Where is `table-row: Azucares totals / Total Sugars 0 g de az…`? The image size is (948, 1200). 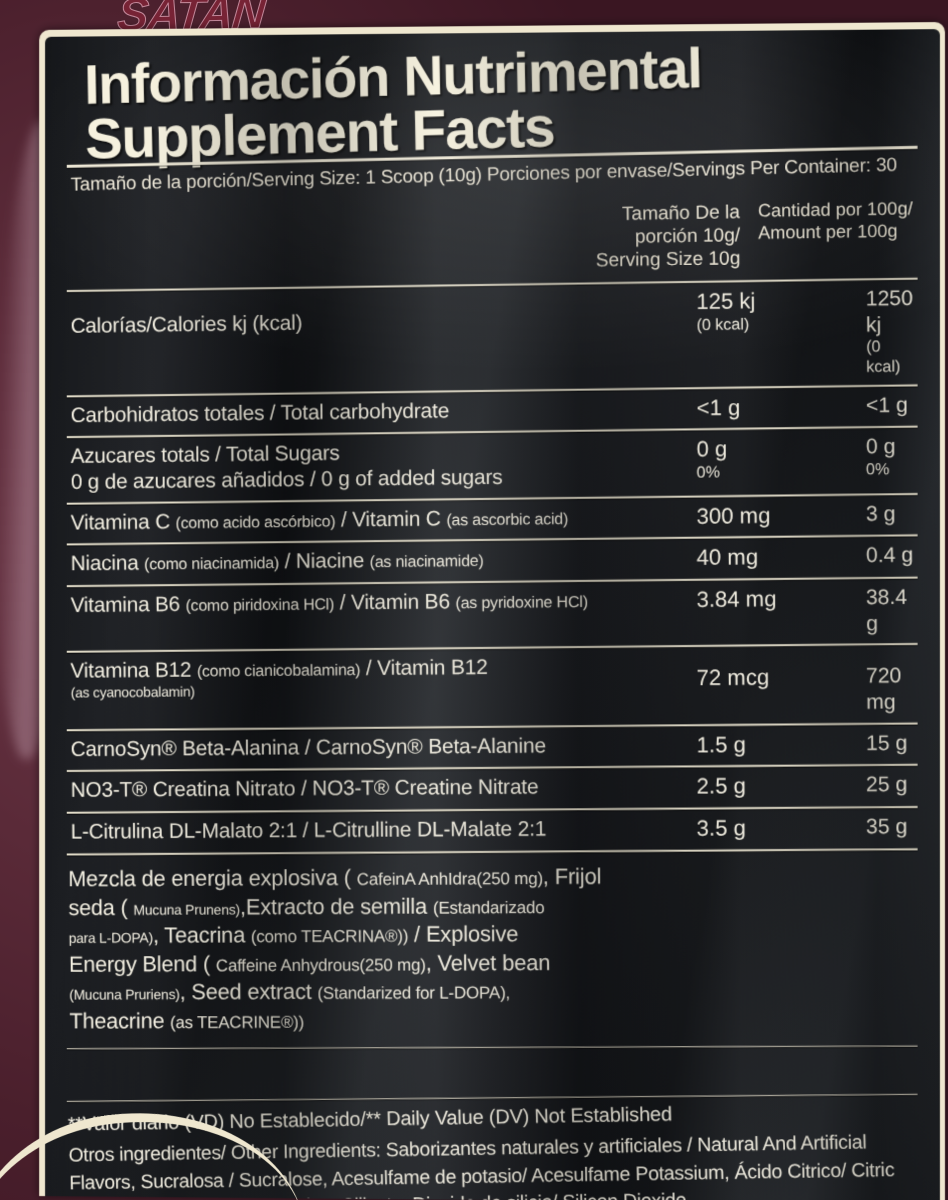 table-row: Azucares totals / Total Sugars 0 g de az… is located at coordinates (491, 465).